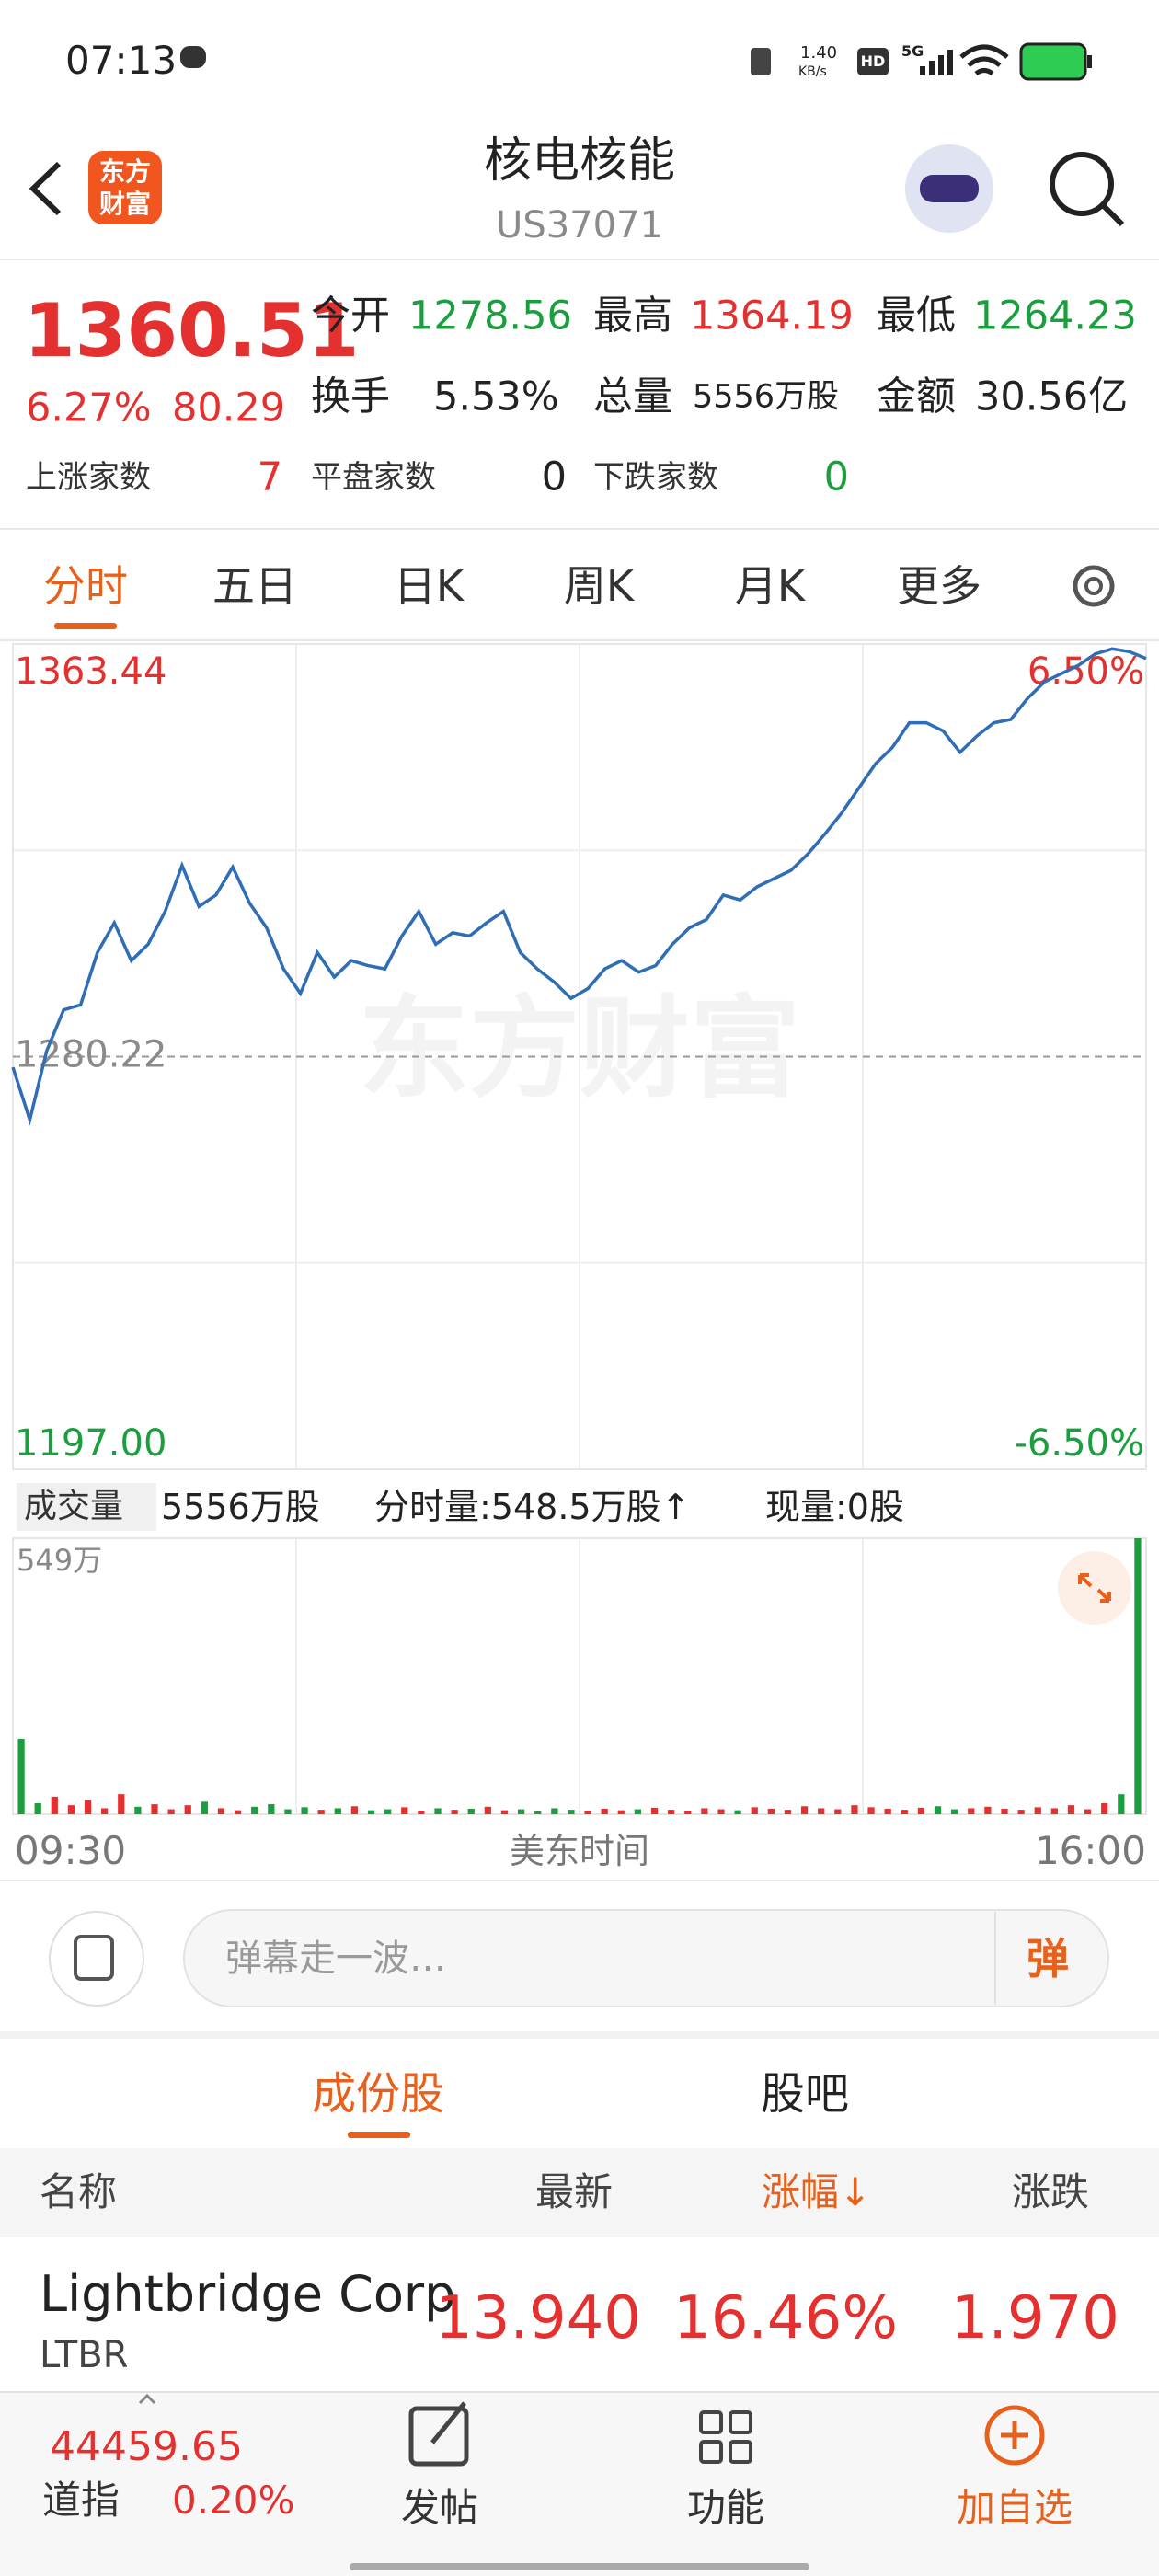 The image size is (1159, 2576). Describe the element at coordinates (254, 586) in the screenshot. I see `tab: 五日` at that location.